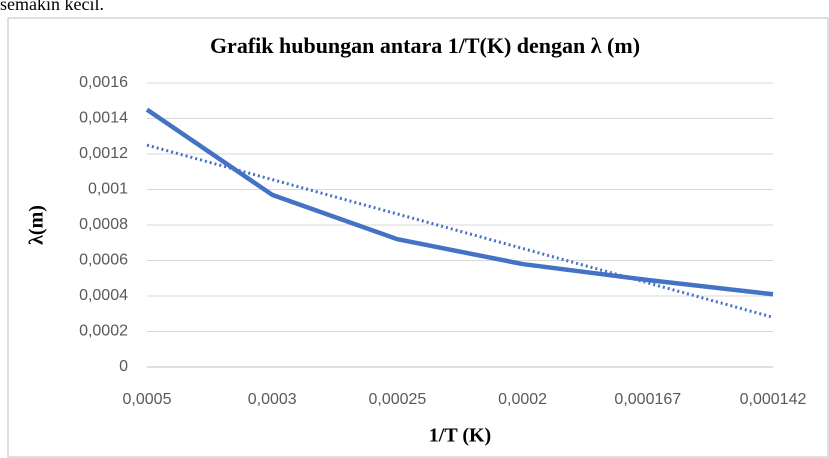  Describe the element at coordinates (103, 153) in the screenshot. I see `y-tick-label: 0,0012` at that location.